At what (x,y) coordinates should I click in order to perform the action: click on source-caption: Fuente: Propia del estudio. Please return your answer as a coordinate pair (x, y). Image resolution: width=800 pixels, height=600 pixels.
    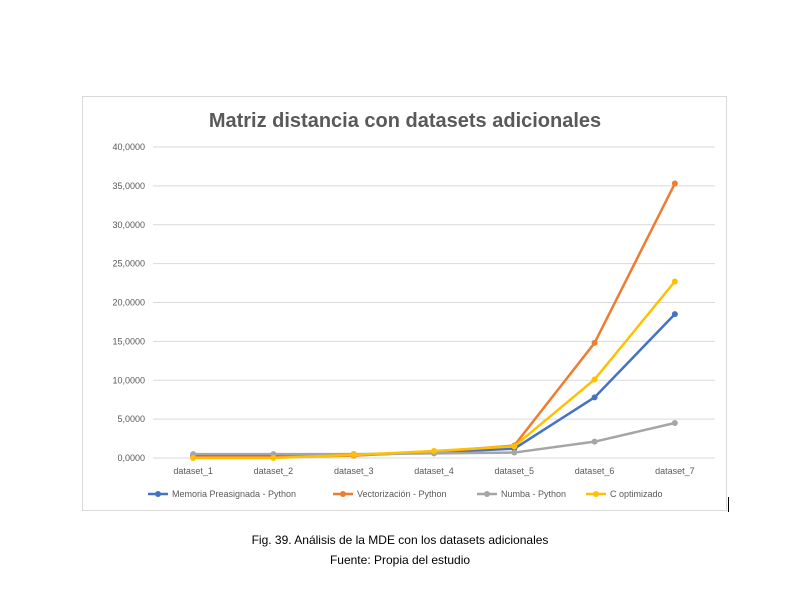
    Looking at the image, I should click on (400, 560).